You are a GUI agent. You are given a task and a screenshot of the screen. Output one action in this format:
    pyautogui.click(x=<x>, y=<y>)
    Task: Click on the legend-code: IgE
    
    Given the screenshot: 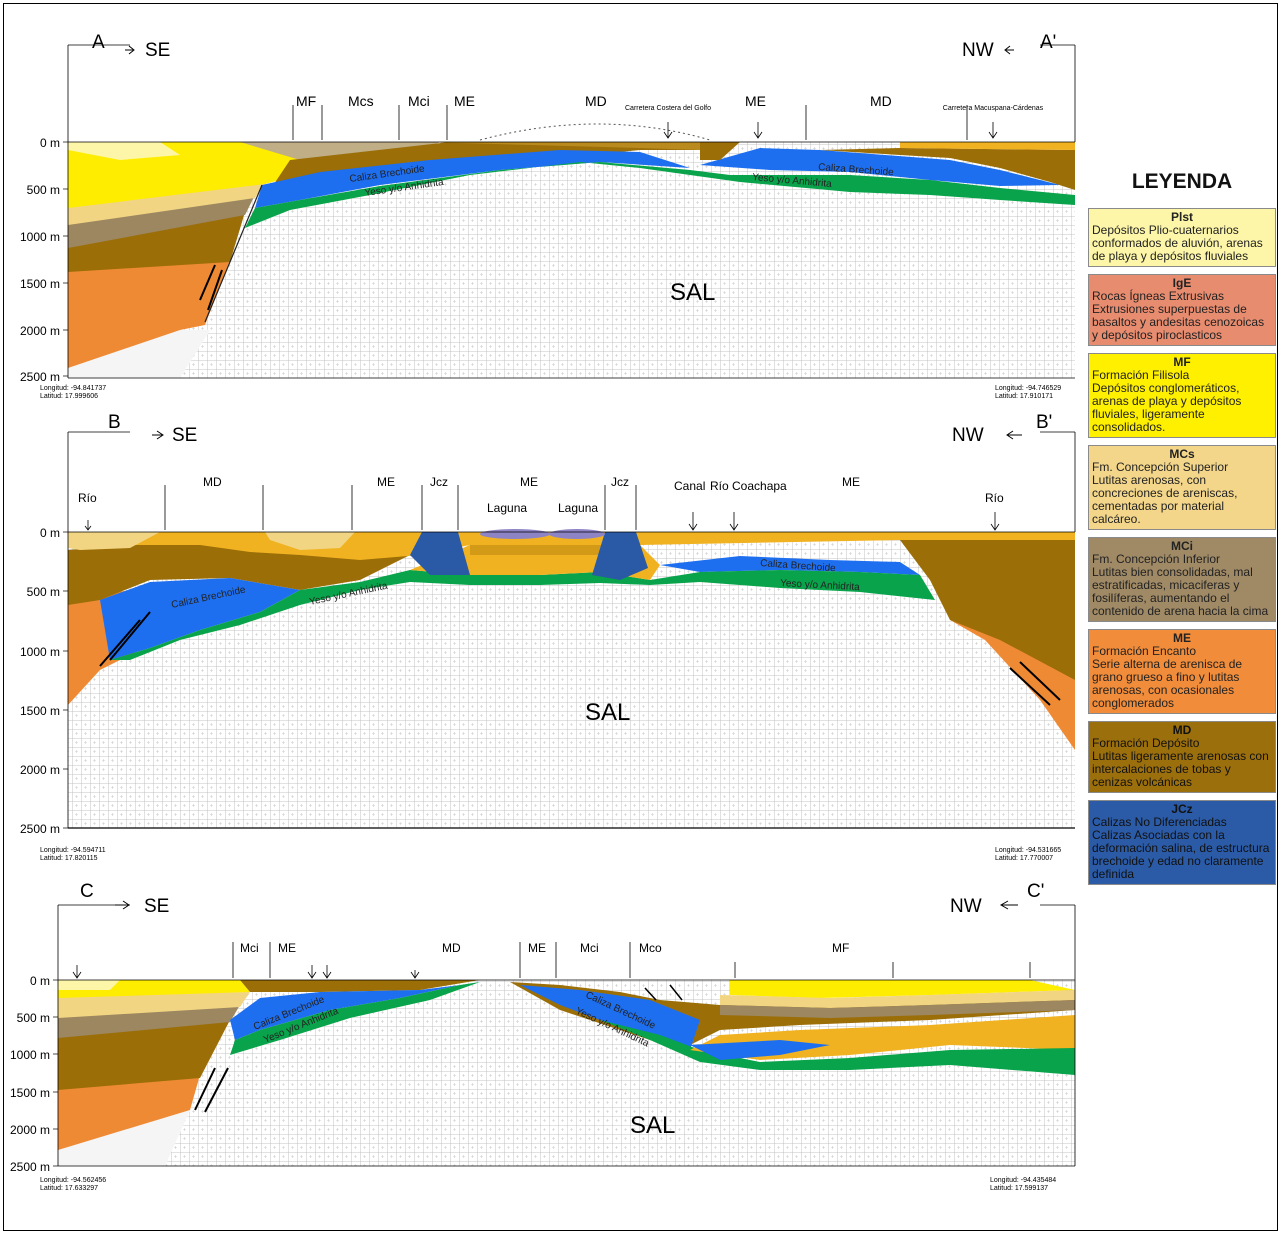 What is the action you would take?
    pyautogui.click(x=1182, y=283)
    